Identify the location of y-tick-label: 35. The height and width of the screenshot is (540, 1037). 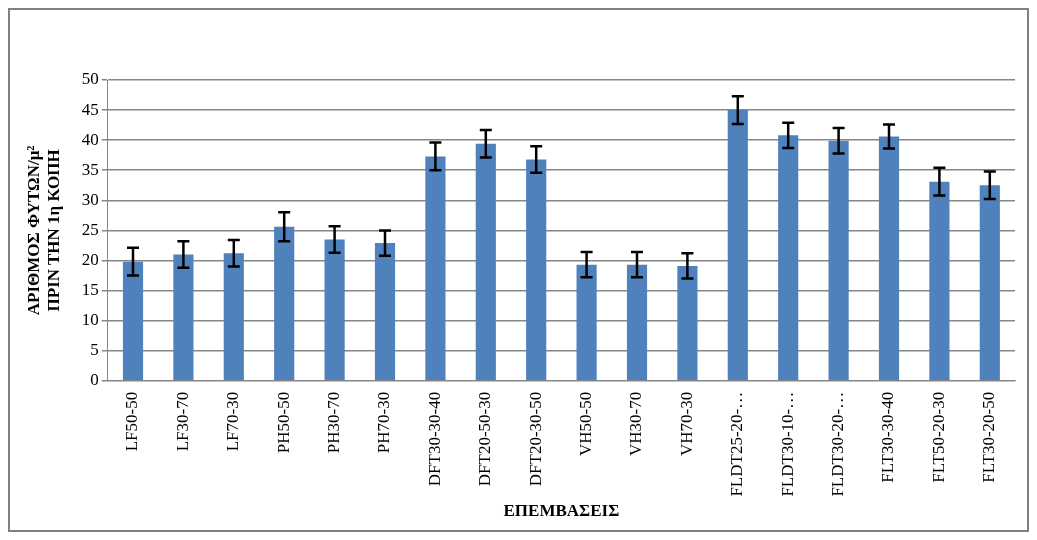
(90, 169).